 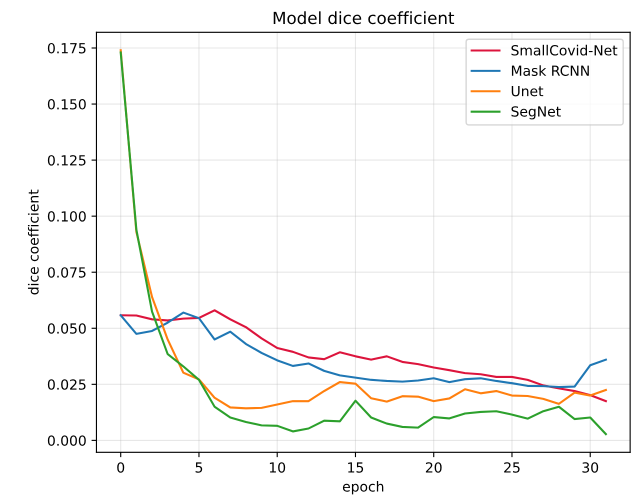 What do you see at coordinates (364, 17) in the screenshot?
I see `chart-title: Model dice coefficient` at bounding box center [364, 17].